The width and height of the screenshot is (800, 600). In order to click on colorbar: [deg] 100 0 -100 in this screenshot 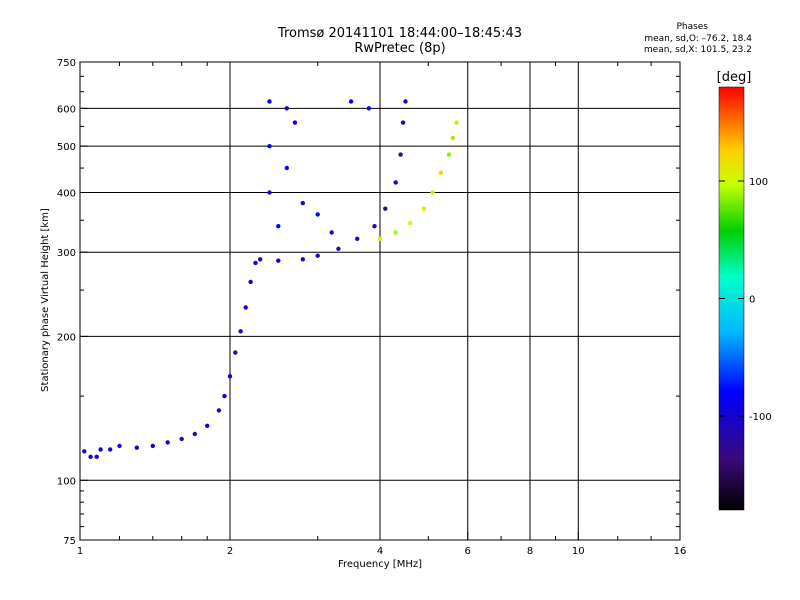, I will do `click(744, 290)`.